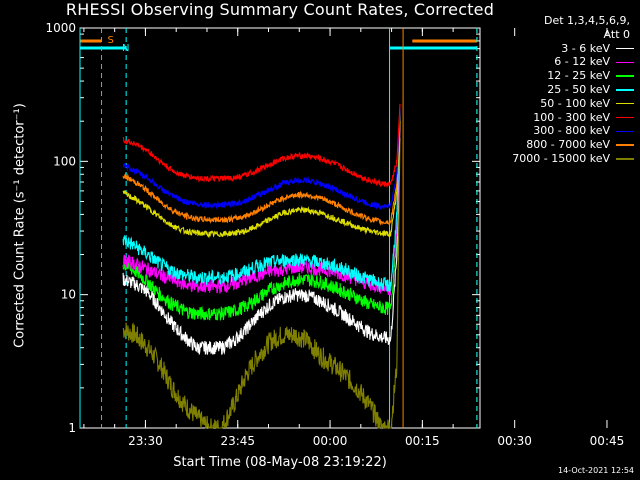 The height and width of the screenshot is (480, 640). I want to click on x-tick-label: 23:30, so click(145, 441).